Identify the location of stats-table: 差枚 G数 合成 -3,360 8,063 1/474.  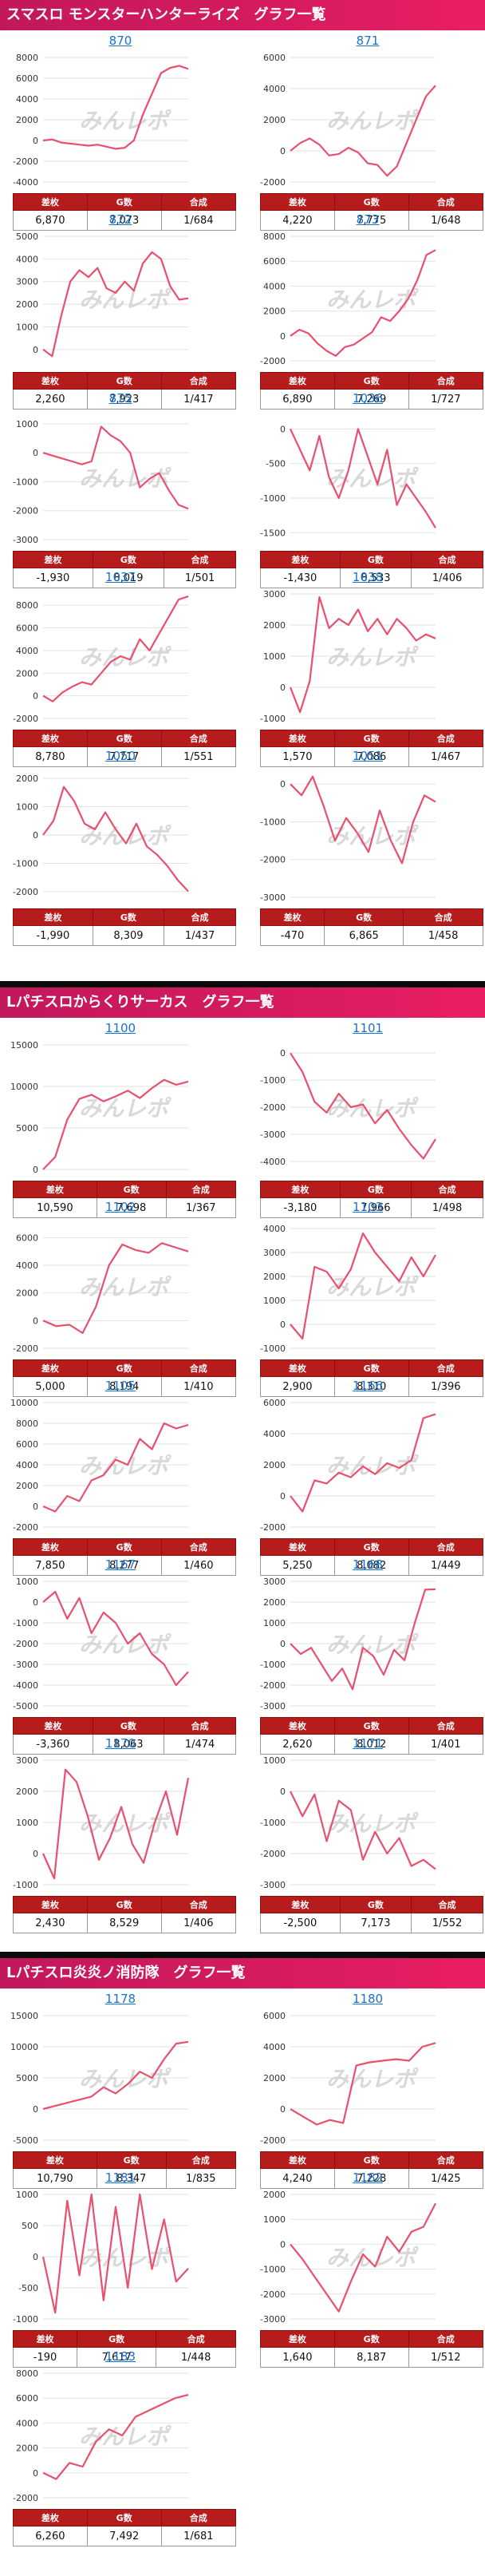
(124, 1736).